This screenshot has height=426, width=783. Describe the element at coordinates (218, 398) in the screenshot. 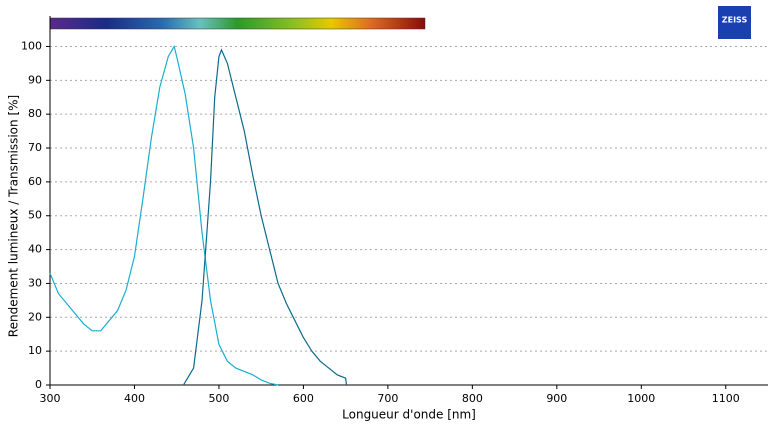

I see `x-tick-label: 500` at that location.